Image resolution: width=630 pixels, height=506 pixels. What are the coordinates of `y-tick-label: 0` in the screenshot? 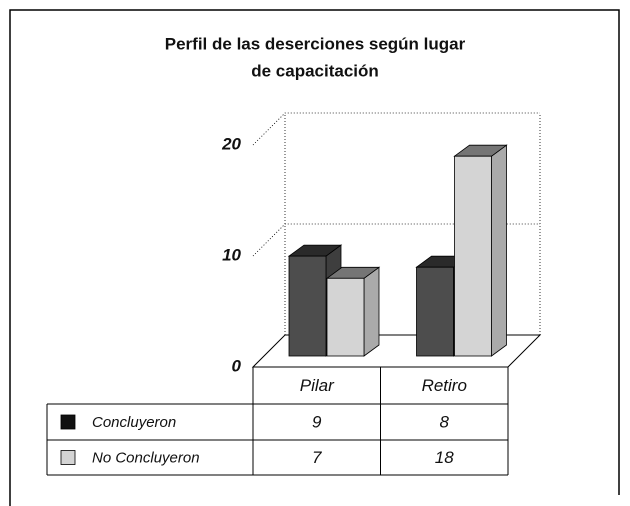 It's located at (237, 365).